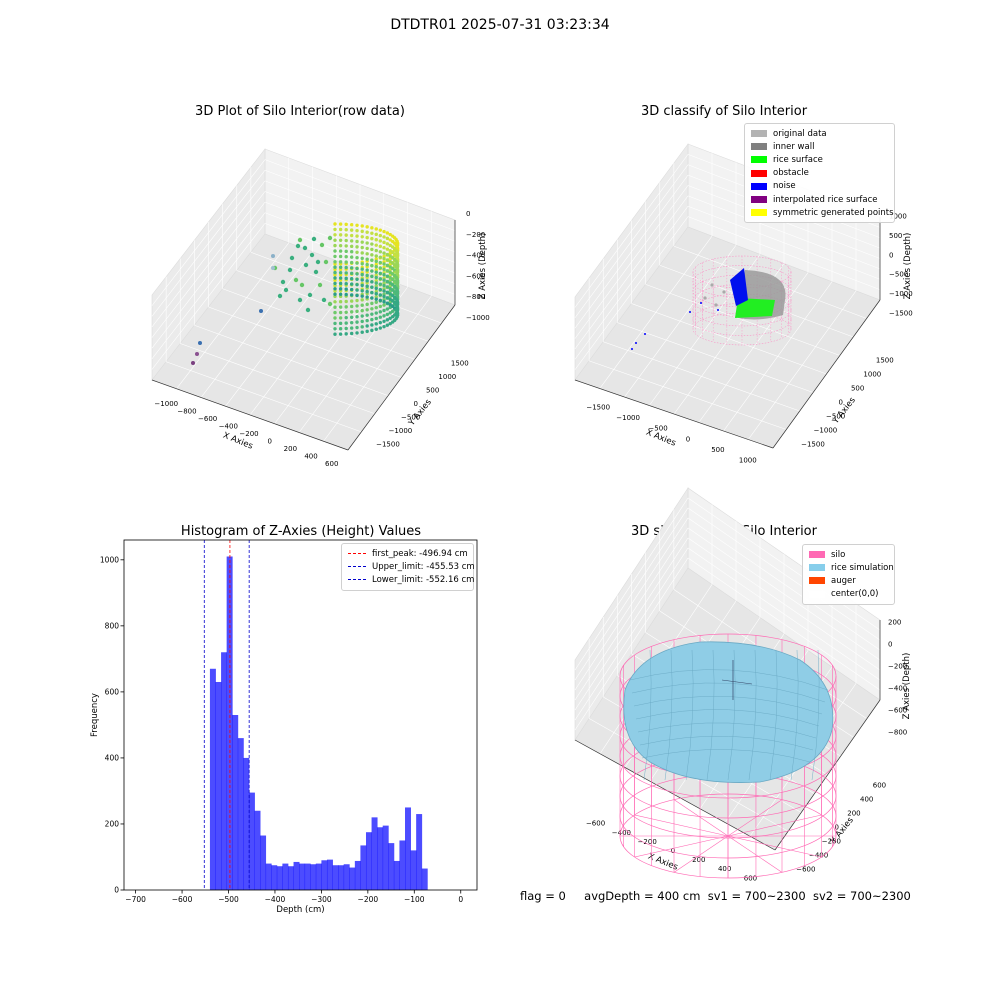 The height and width of the screenshot is (1000, 1000). What do you see at coordinates (851, 567) in the screenshot?
I see `legend-item: rice simulation` at bounding box center [851, 567].